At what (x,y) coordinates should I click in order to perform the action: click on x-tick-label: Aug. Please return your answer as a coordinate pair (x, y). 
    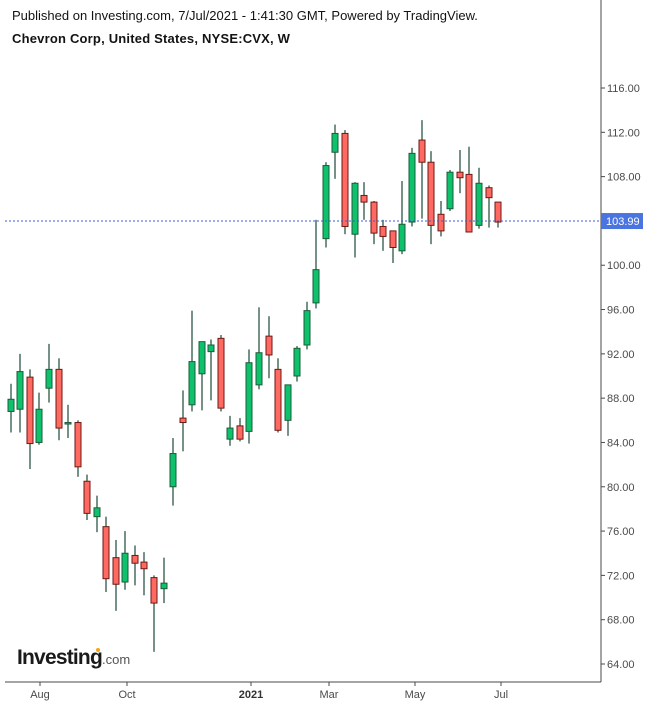
    Looking at the image, I should click on (40, 695).